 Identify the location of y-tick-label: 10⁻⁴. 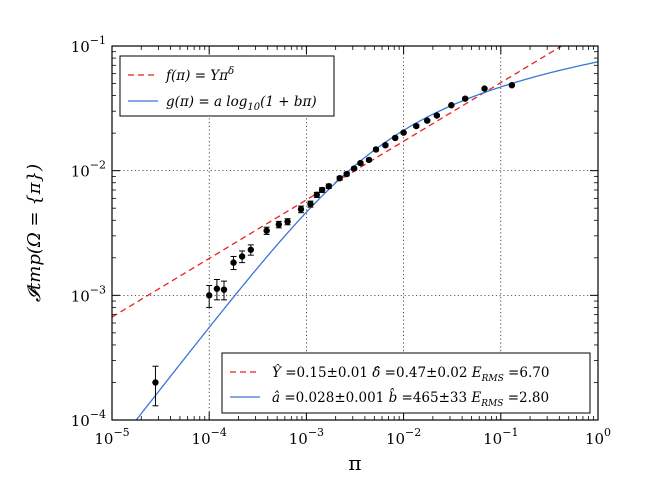
(88, 419).